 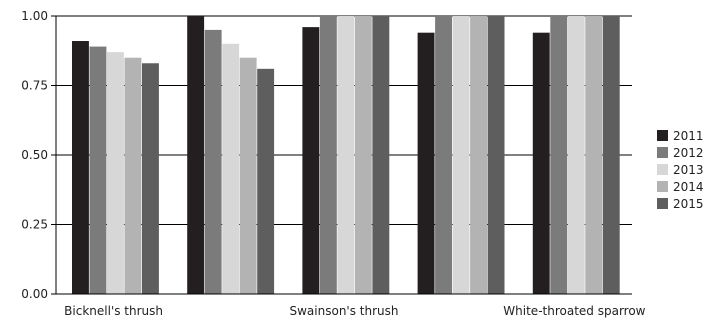 What do you see at coordinates (34, 16) in the screenshot?
I see `y-tick-label: 1.00` at bounding box center [34, 16].